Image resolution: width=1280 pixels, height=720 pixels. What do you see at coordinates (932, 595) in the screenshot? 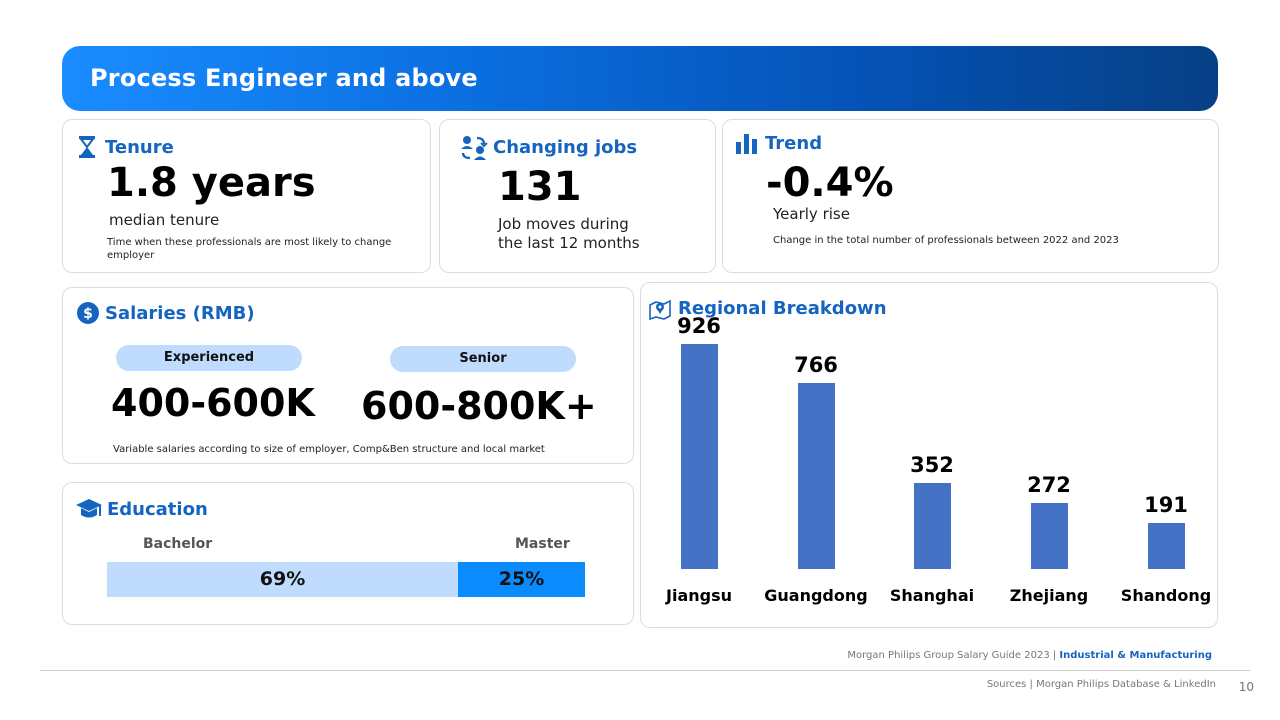
I see `category-label: Shanghai` at bounding box center [932, 595].